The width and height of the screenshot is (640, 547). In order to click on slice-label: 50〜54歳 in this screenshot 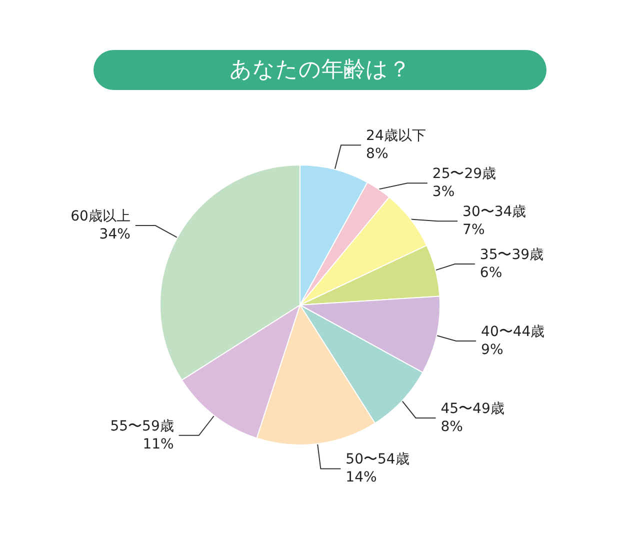, I will do `click(378, 460)`.